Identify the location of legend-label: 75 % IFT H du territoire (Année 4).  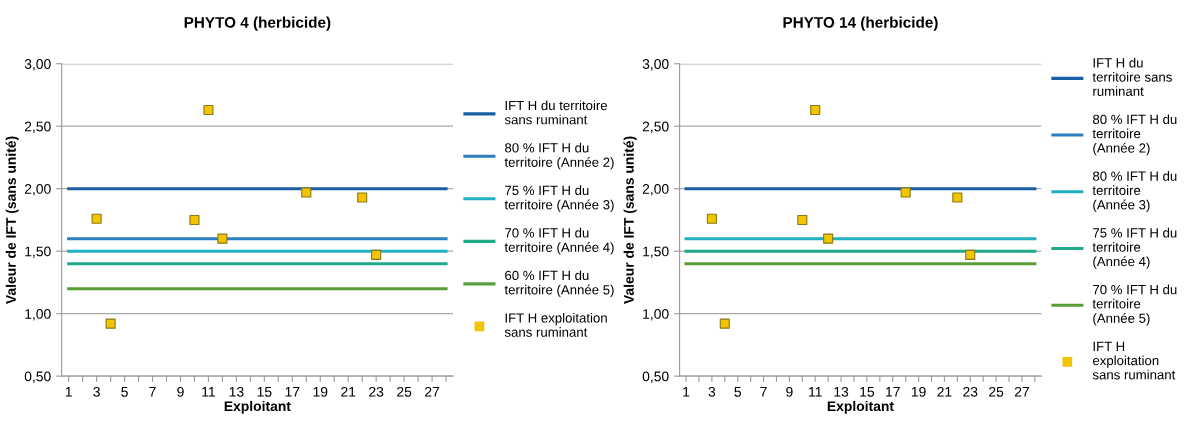
(1134, 248).